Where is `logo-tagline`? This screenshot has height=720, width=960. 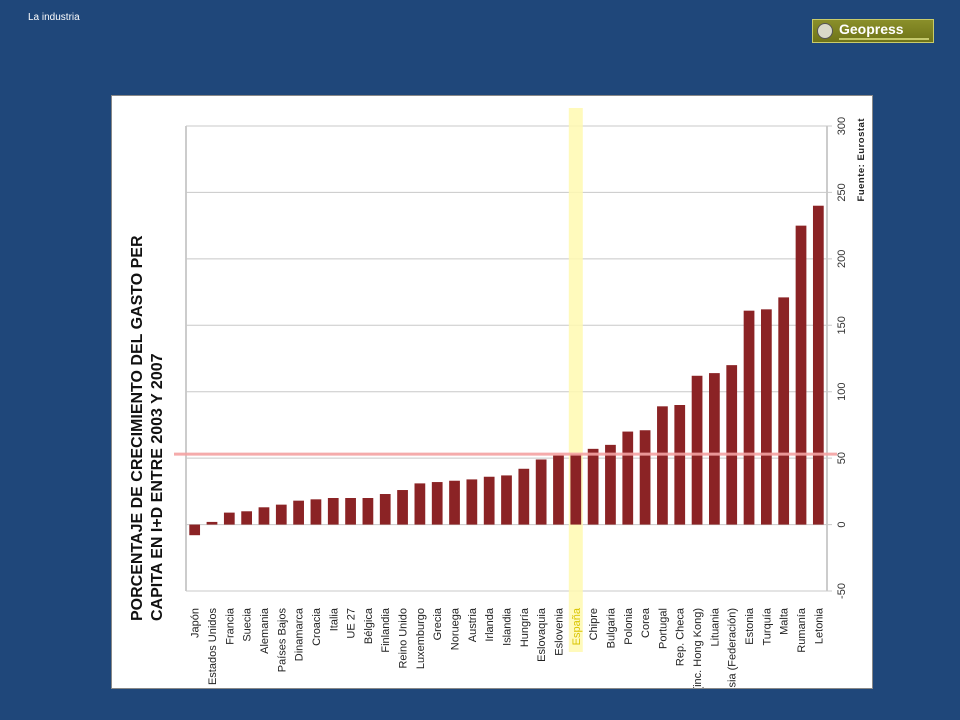
logo-tagline is located at coordinates (884, 39).